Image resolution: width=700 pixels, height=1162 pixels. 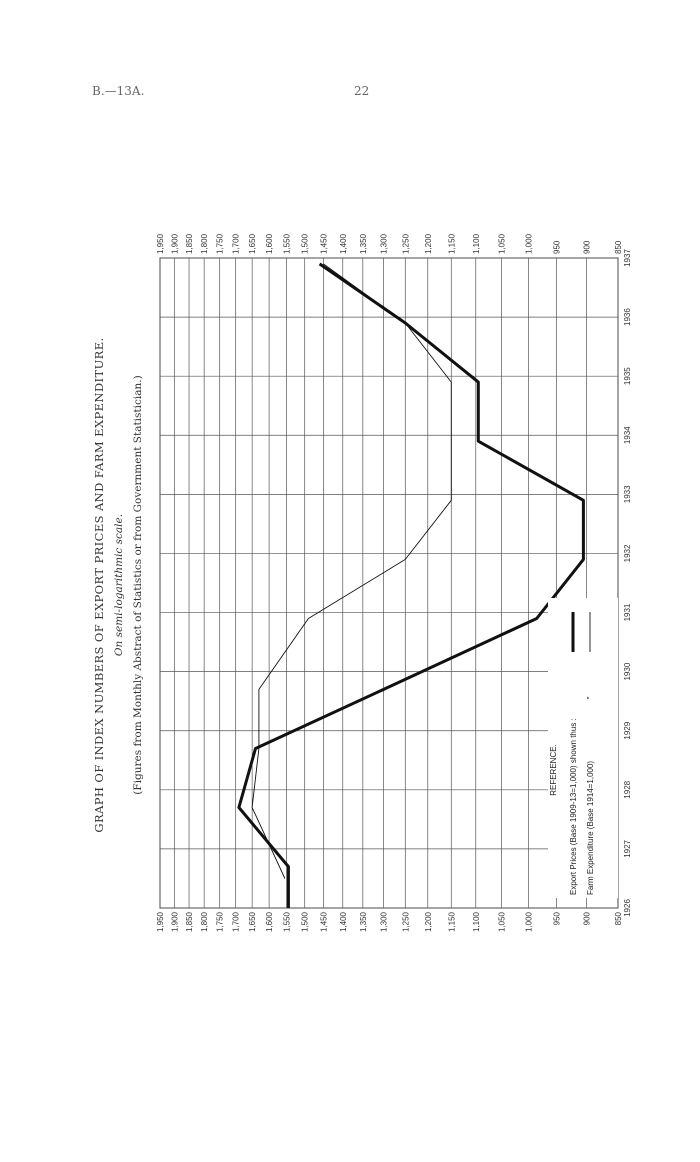 What do you see at coordinates (590, 697) in the screenshot?
I see `legend-ditto: "` at bounding box center [590, 697].